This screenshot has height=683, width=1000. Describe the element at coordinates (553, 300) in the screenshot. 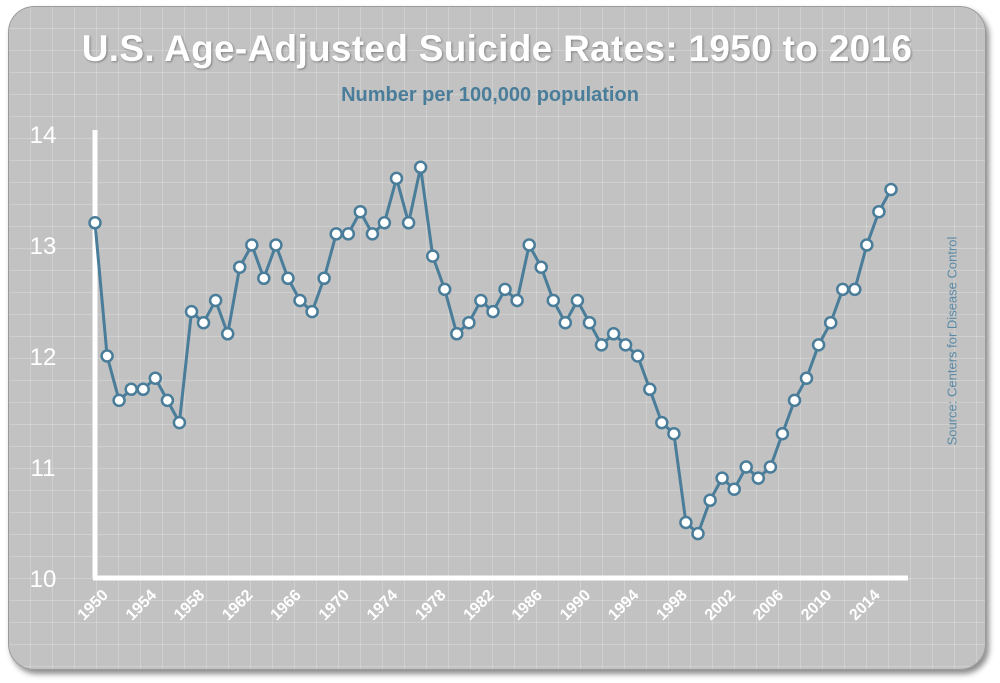

I see `data-point-1988` at that location.